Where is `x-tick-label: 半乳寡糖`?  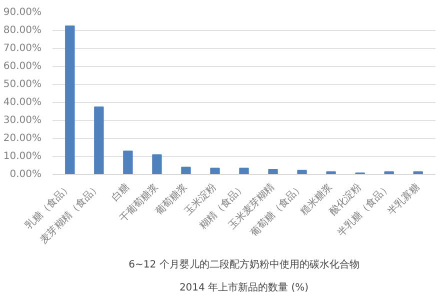 x-tick-label: 半乳寡糖 is located at coordinates (403, 199).